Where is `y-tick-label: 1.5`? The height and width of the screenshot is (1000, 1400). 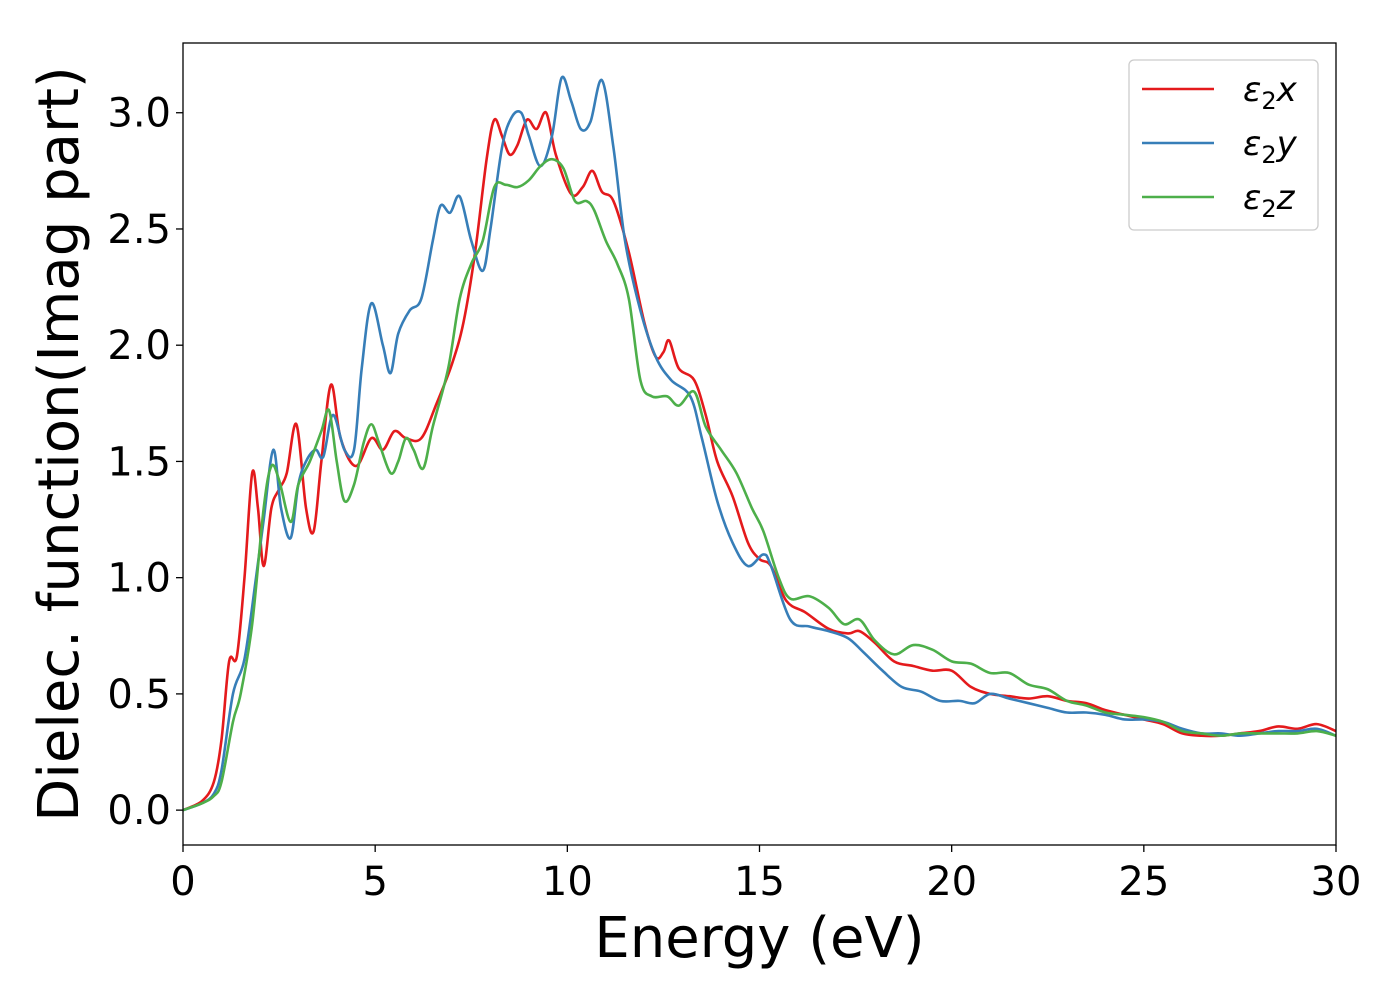 y-tick-label: 1.5 is located at coordinates (139, 462).